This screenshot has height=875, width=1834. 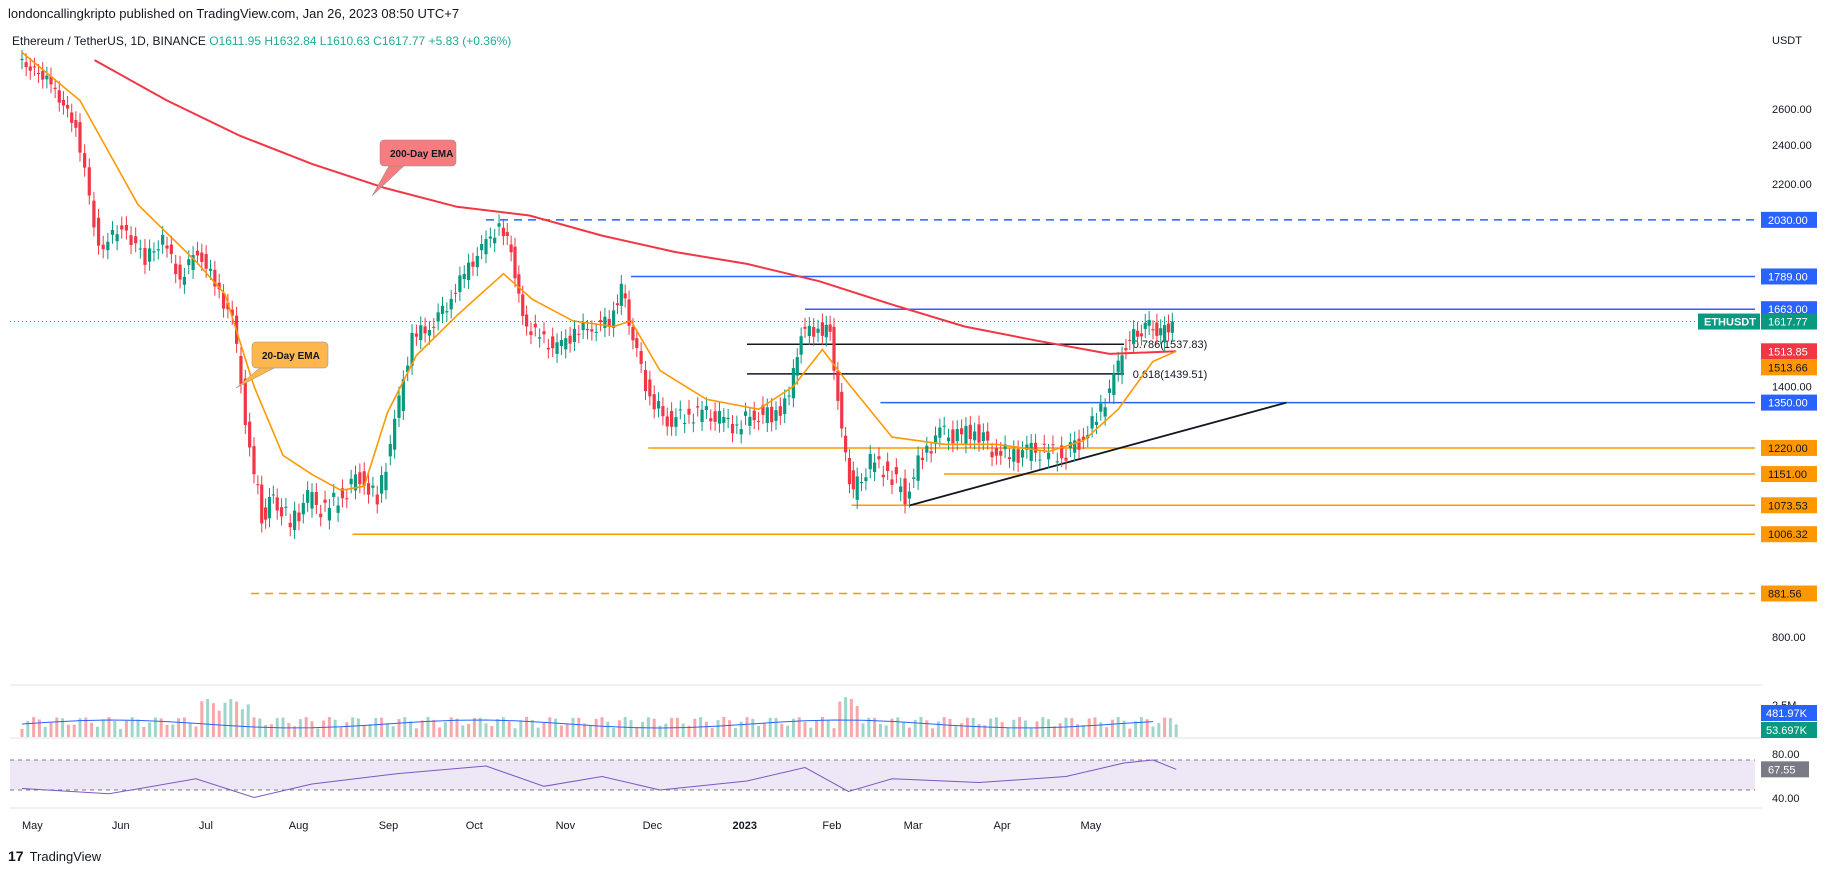 I want to click on fib-label: 0.786(1537.83), so click(x=1170, y=345).